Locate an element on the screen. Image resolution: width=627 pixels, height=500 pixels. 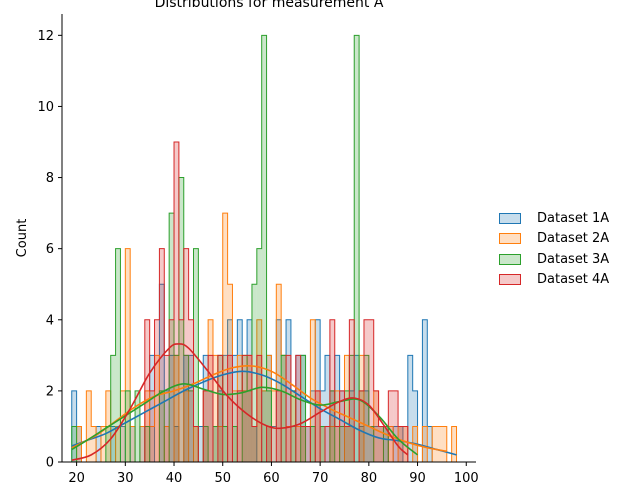
series-4-kde-line is located at coordinates (240, 402).